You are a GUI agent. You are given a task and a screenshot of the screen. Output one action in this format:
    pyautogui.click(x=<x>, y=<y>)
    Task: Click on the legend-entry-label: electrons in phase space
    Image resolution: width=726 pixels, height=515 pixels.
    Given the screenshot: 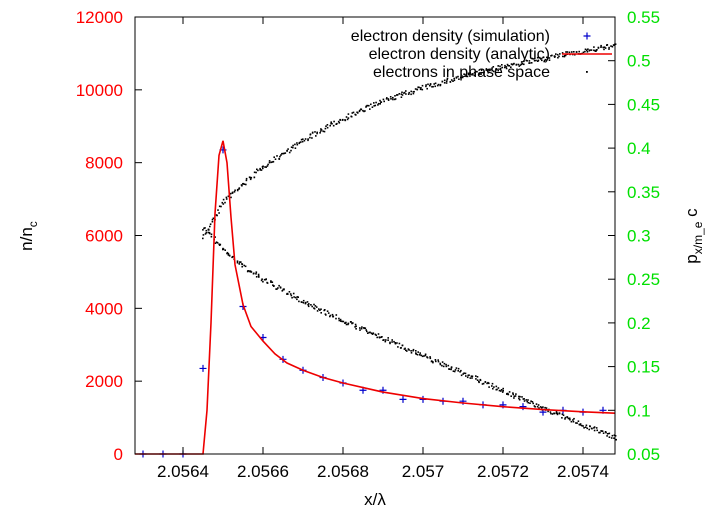 What is the action you would take?
    pyautogui.click(x=461, y=72)
    